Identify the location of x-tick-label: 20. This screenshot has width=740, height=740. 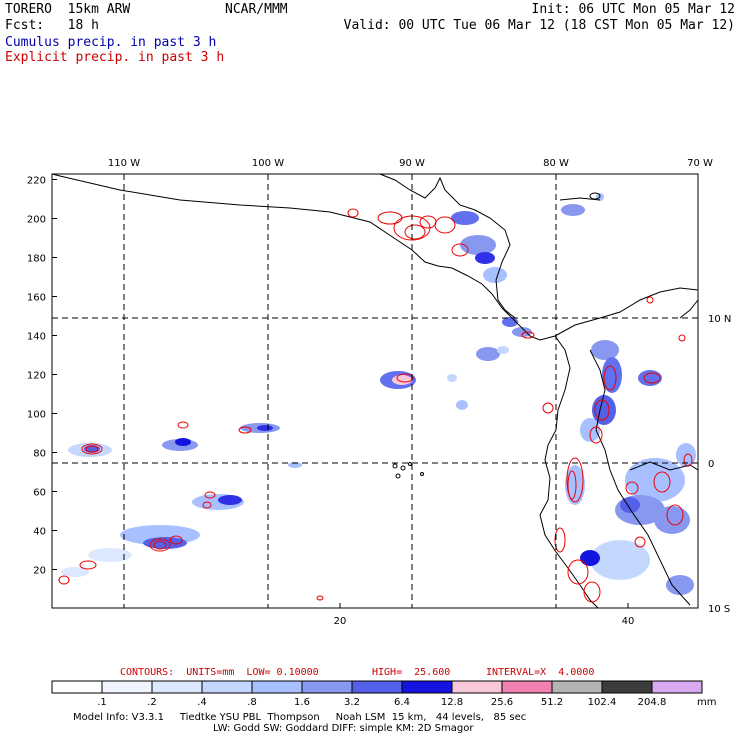
(340, 621).